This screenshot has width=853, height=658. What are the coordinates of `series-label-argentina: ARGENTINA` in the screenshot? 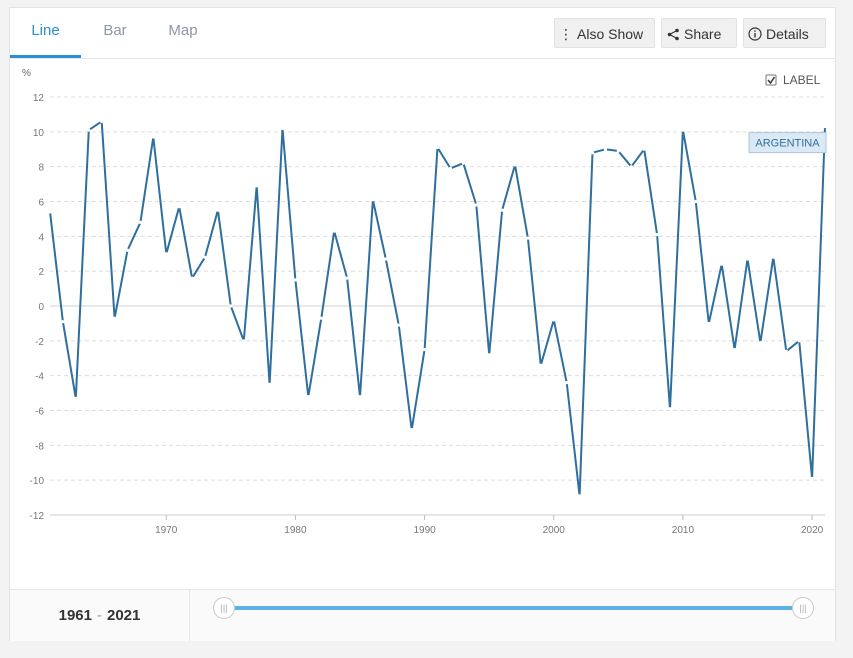 It's located at (787, 143).